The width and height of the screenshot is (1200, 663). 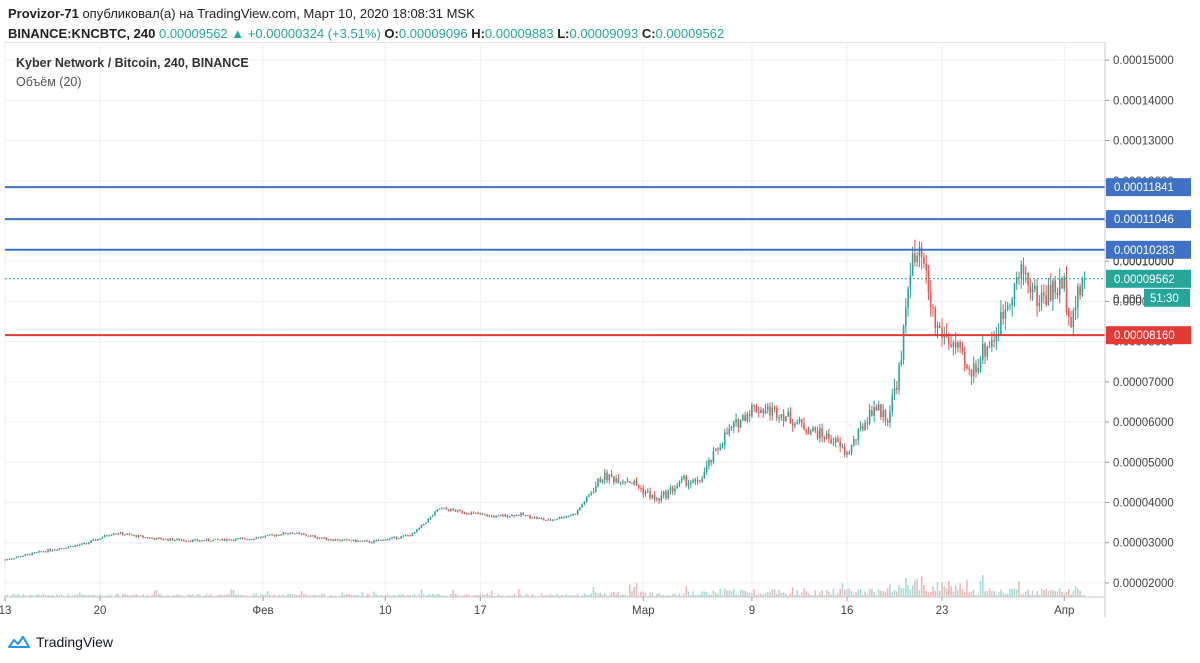 What do you see at coordinates (537, 607) in the screenshot?
I see `time-axis: 13 20 Фев 10 17 Мар 9 16 23 Апр` at bounding box center [537, 607].